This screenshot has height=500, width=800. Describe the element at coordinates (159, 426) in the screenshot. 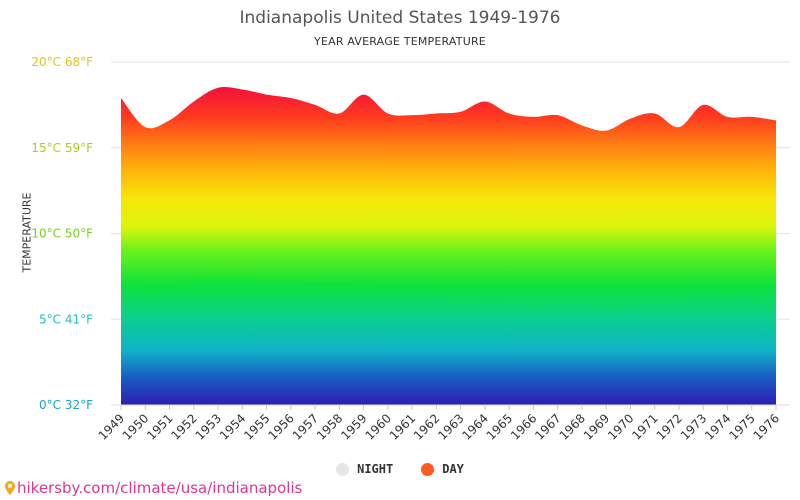

I see `x-tick-label: 1951` at that location.